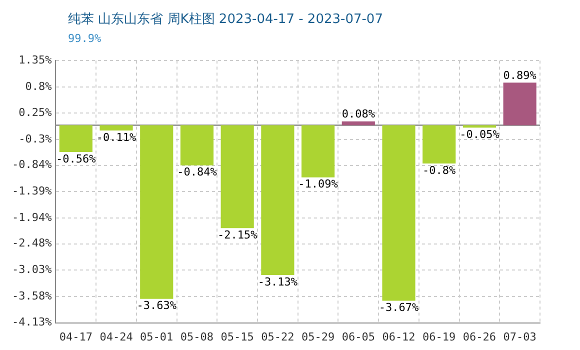 The image size is (580, 350). What do you see at coordinates (480, 134) in the screenshot?
I see `data-label: -0.05%` at bounding box center [480, 134].